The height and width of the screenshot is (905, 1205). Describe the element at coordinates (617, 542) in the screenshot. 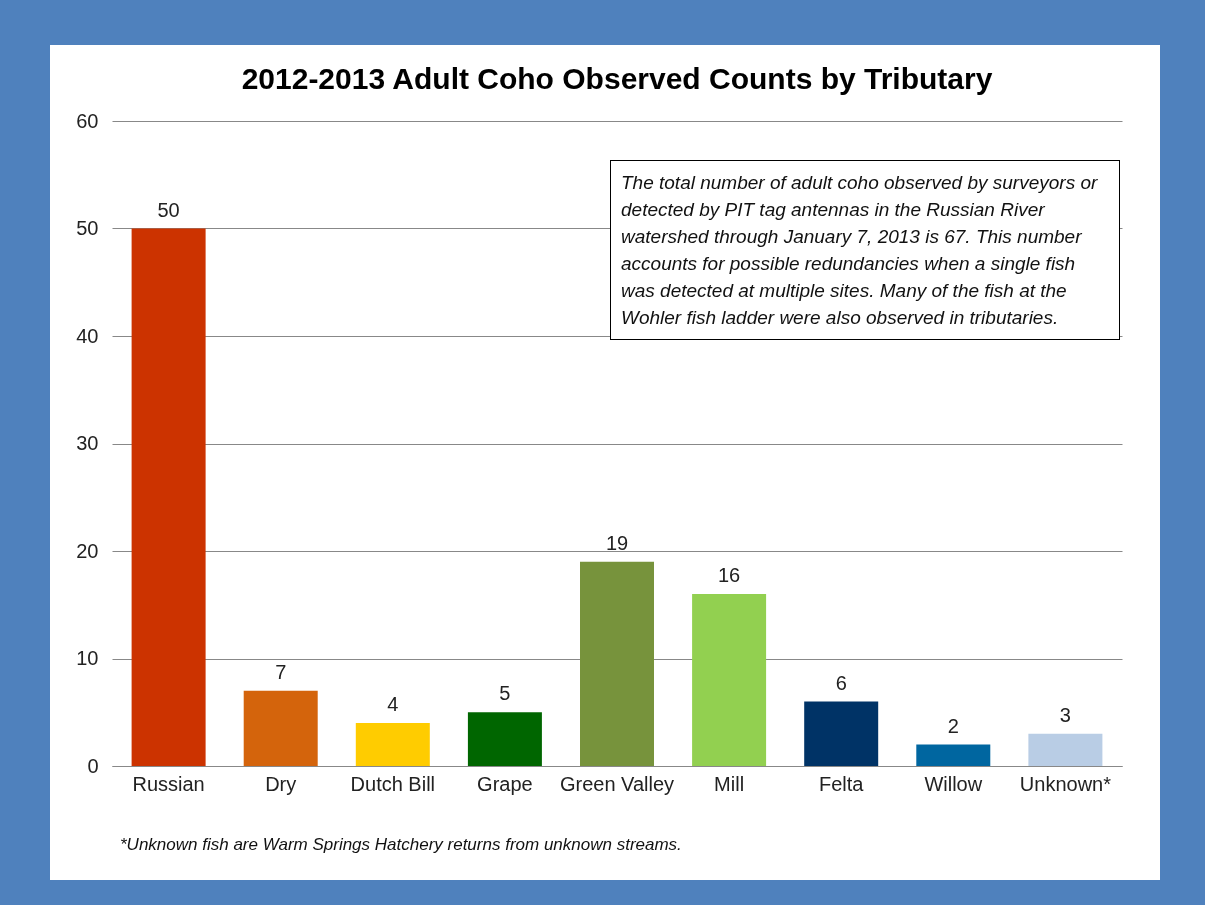

I see `data-label: 19` at that location.